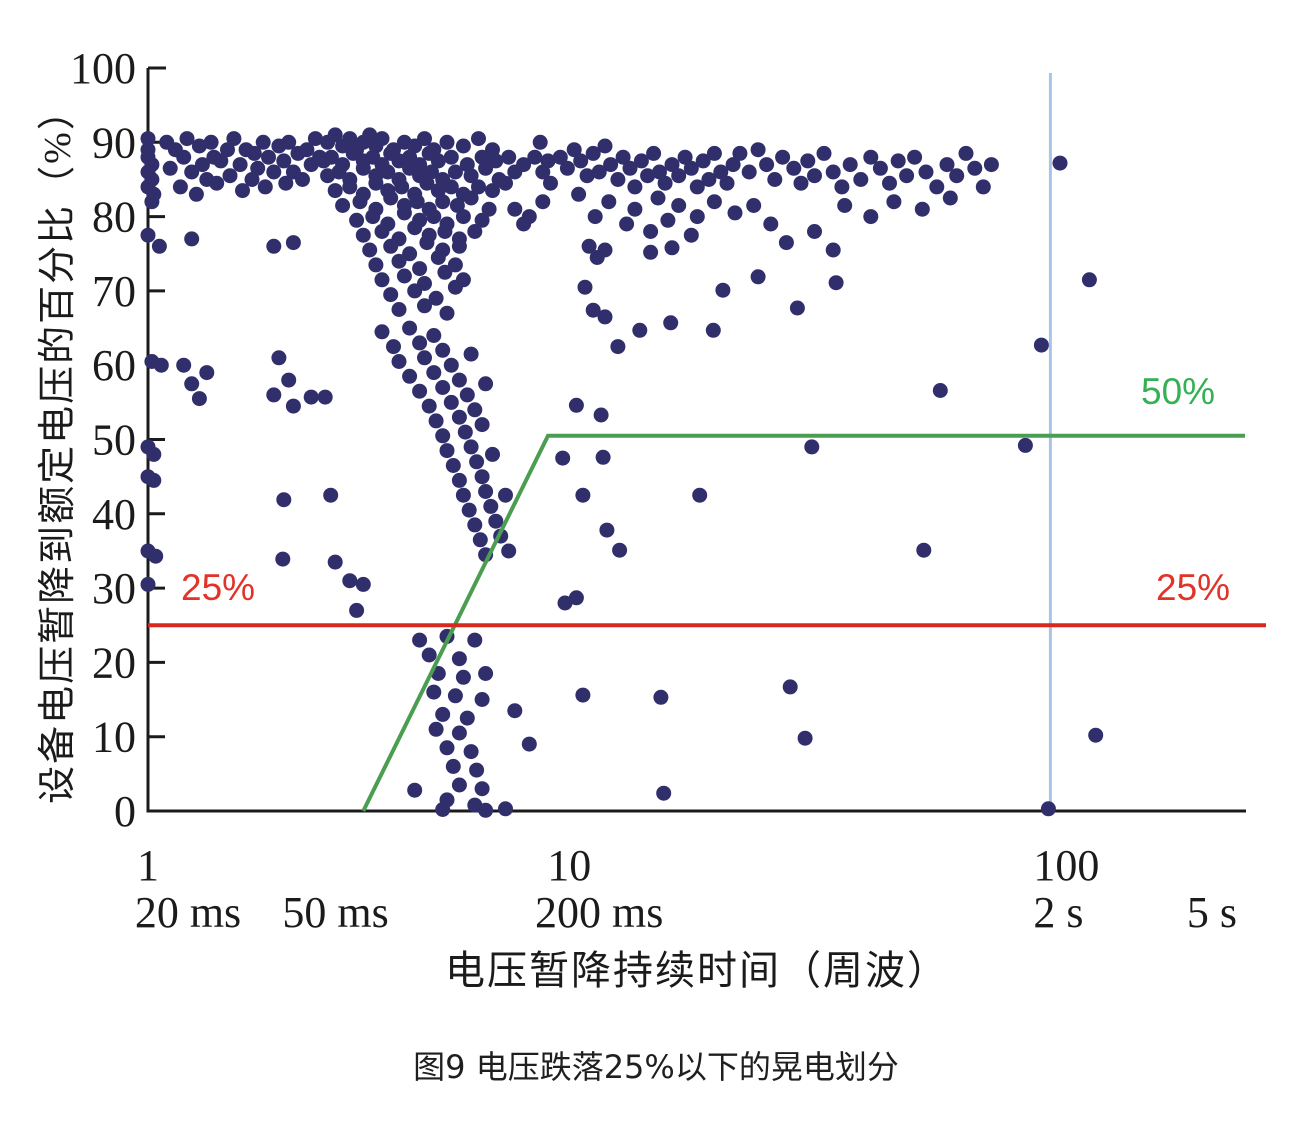 This screenshot has height=1136, width=1312. What do you see at coordinates (1066, 865) in the screenshot?
I see `x-tick-label-cycles: 100` at bounding box center [1066, 865].